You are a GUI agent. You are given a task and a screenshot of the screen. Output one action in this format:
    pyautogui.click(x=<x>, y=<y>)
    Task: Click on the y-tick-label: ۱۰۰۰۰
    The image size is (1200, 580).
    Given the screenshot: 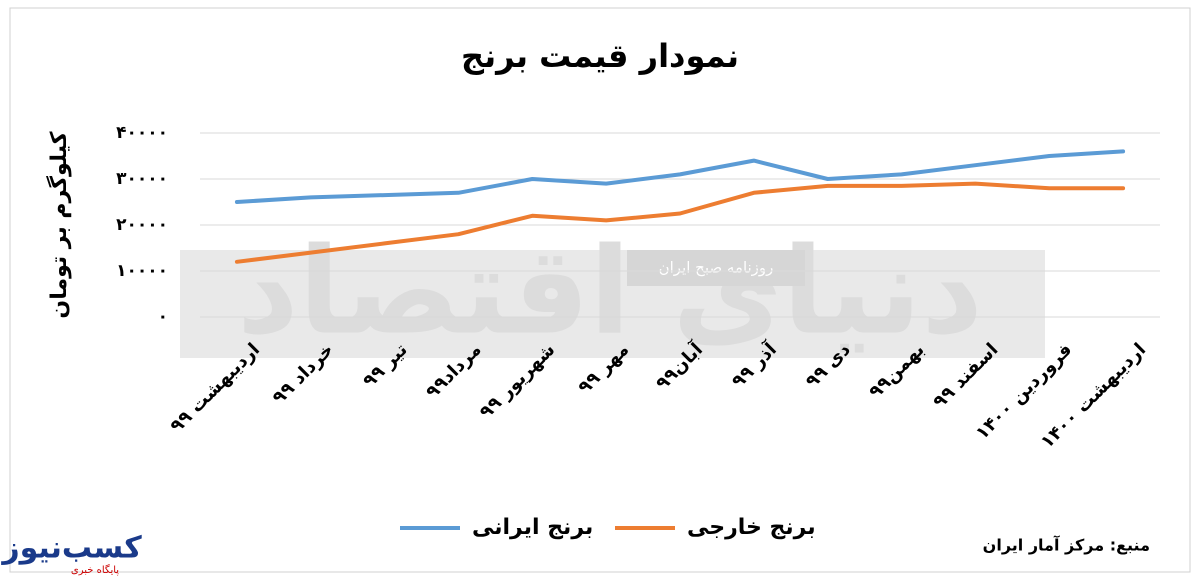 What is the action you would take?
    pyautogui.click(x=142, y=271)
    